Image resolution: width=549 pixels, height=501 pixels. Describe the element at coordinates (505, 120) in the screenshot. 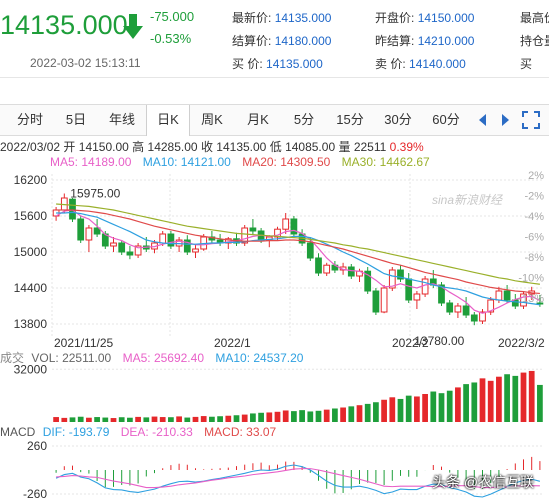

I see `chevron-right-icon` at that location.